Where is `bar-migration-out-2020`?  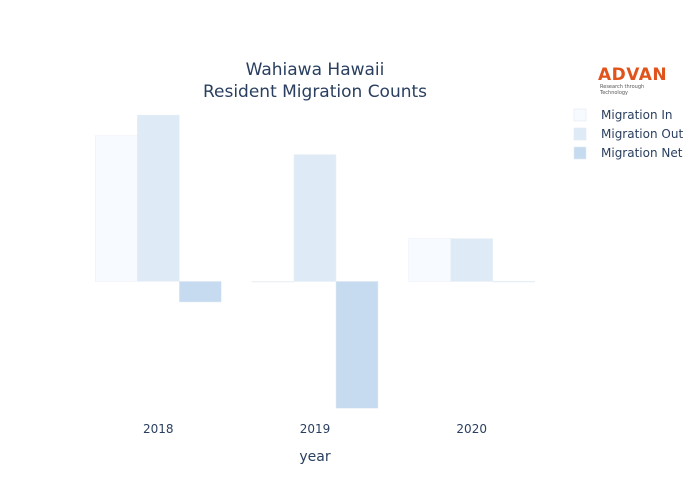
bar-migration-out-2020 is located at coordinates (471, 260).